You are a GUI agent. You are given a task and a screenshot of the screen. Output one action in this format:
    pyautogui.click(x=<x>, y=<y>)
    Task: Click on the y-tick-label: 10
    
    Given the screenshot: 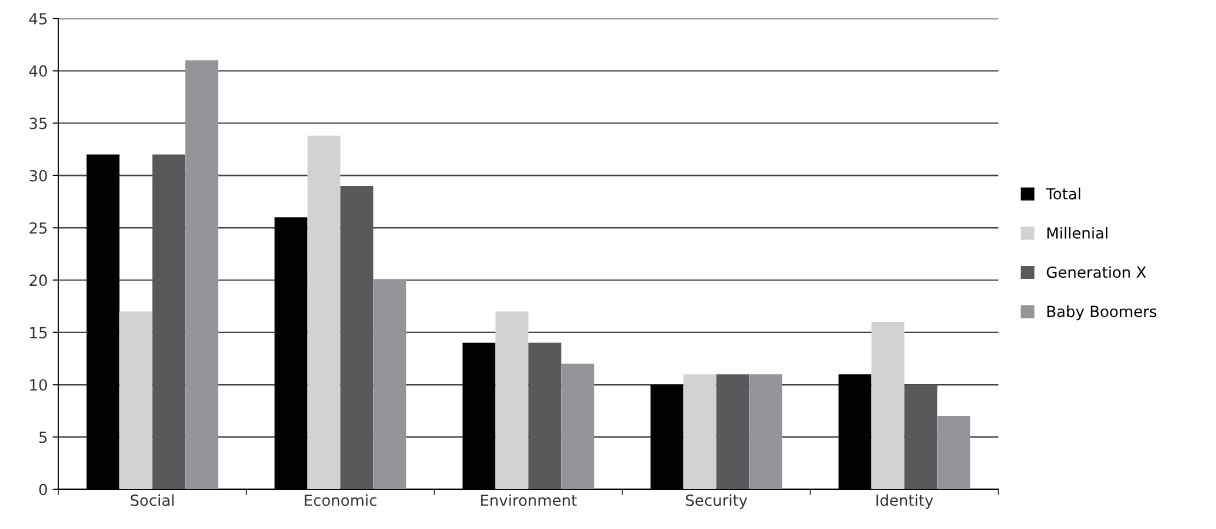 What is the action you would take?
    pyautogui.click(x=38, y=385)
    